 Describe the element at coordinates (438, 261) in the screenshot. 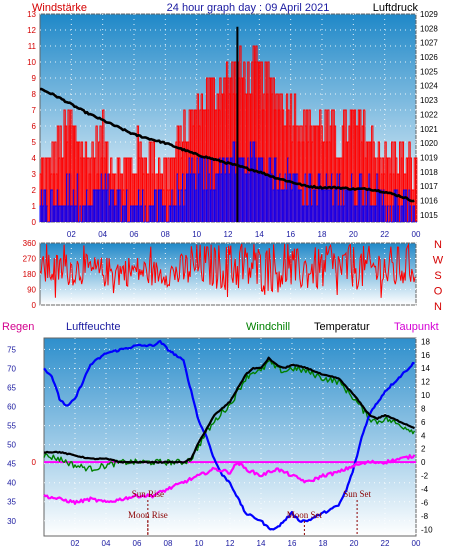

I see `compass-label: W` at that location.